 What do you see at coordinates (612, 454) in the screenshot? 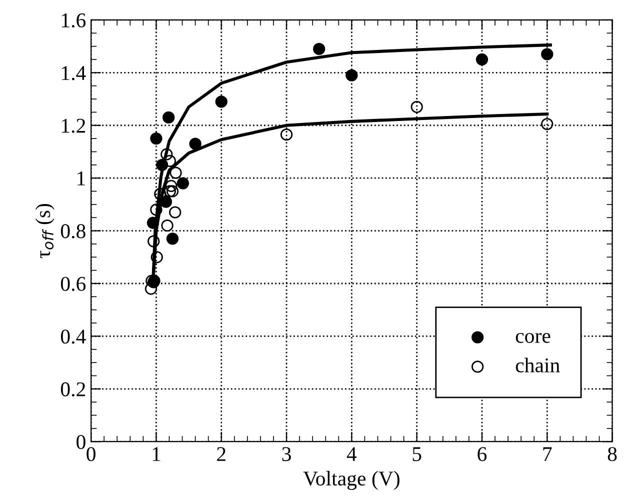
I see `x-tick-label: 8` at bounding box center [612, 454].